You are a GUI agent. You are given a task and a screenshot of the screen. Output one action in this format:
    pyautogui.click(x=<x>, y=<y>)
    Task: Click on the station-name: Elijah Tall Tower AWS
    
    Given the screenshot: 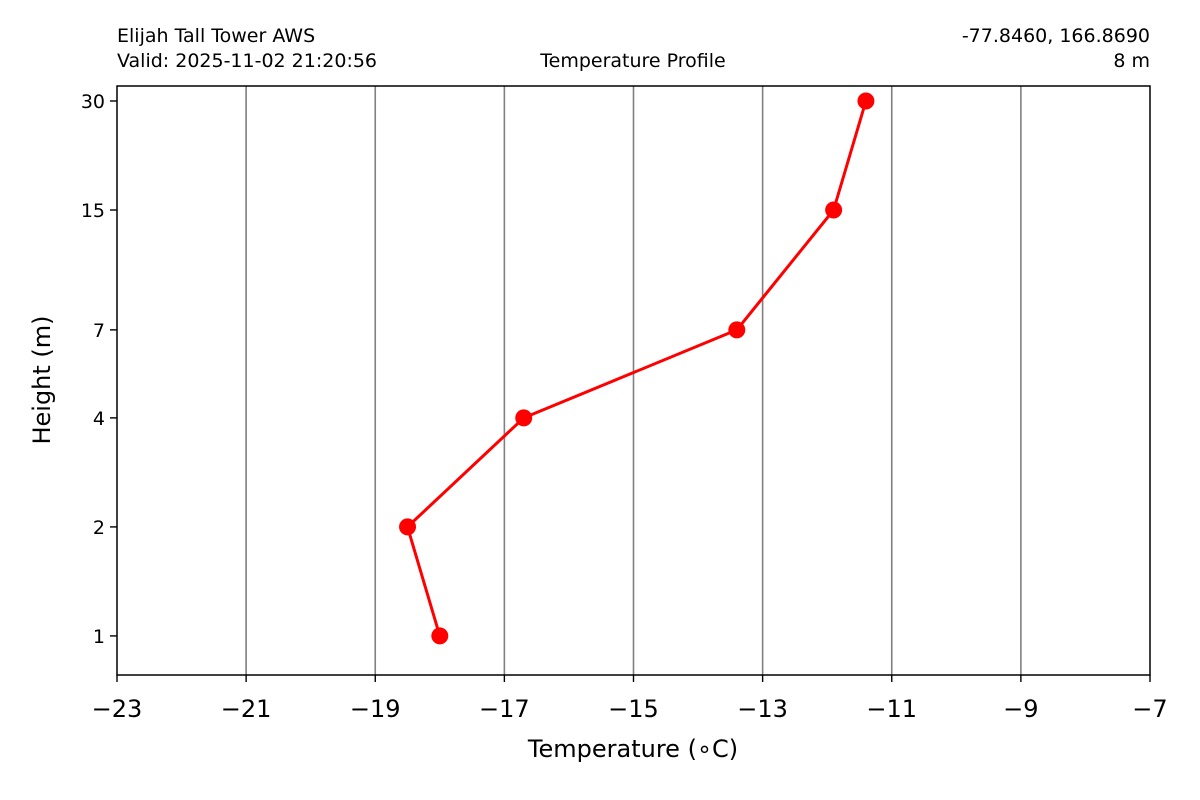 What is the action you would take?
    pyautogui.click(x=216, y=36)
    